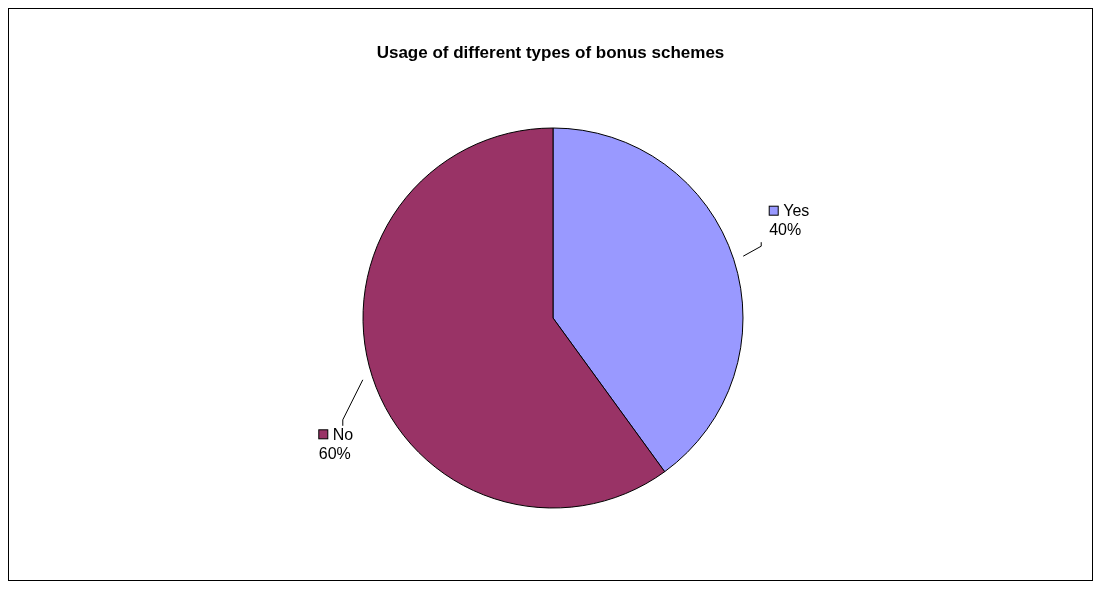 This screenshot has height=589, width=1101. Describe the element at coordinates (785, 230) in the screenshot. I see `data-label: 40%` at that location.